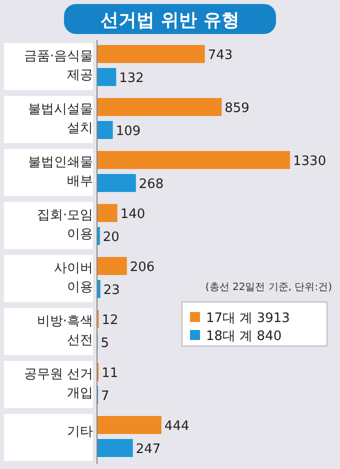 The image size is (340, 469). Describe the element at coordinates (111, 290) in the screenshot. I see `data-label: 23` at that location.